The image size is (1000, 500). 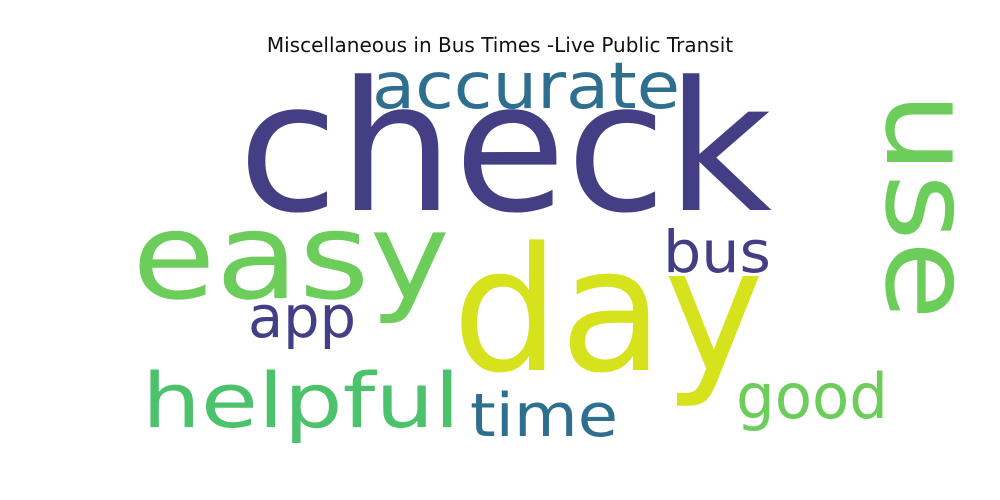 I want to click on word-helpful: helpful, so click(x=301, y=400).